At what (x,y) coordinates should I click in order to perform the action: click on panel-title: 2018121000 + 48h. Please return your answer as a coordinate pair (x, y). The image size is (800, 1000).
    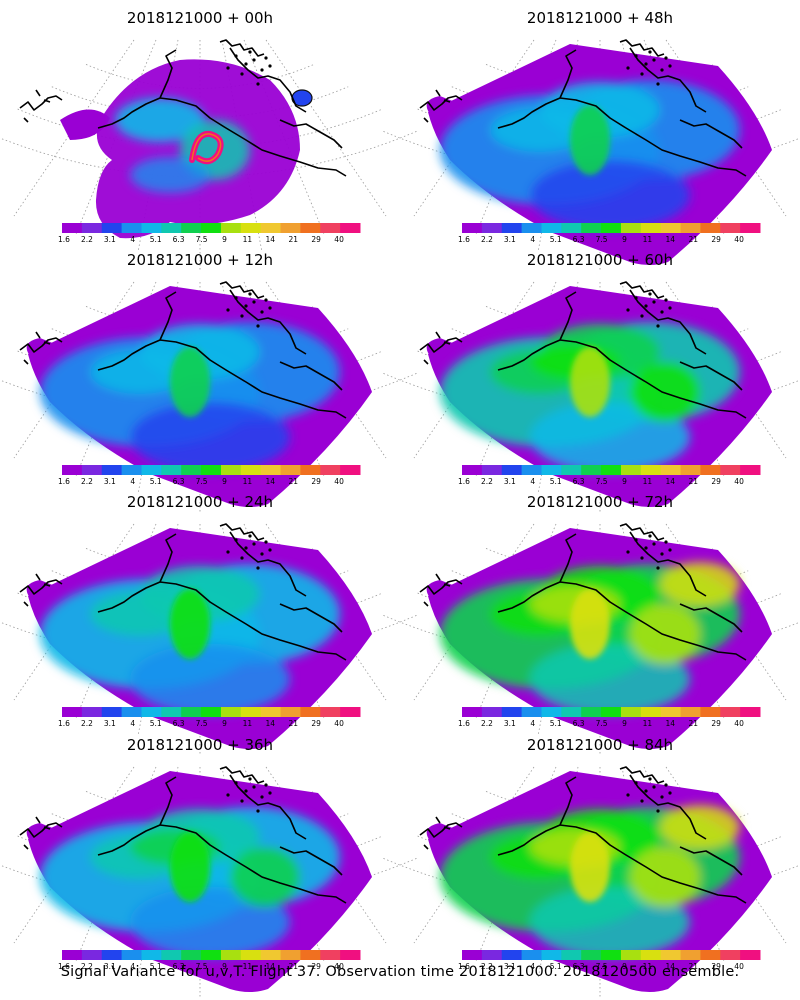
    Looking at the image, I should click on (600, 18).